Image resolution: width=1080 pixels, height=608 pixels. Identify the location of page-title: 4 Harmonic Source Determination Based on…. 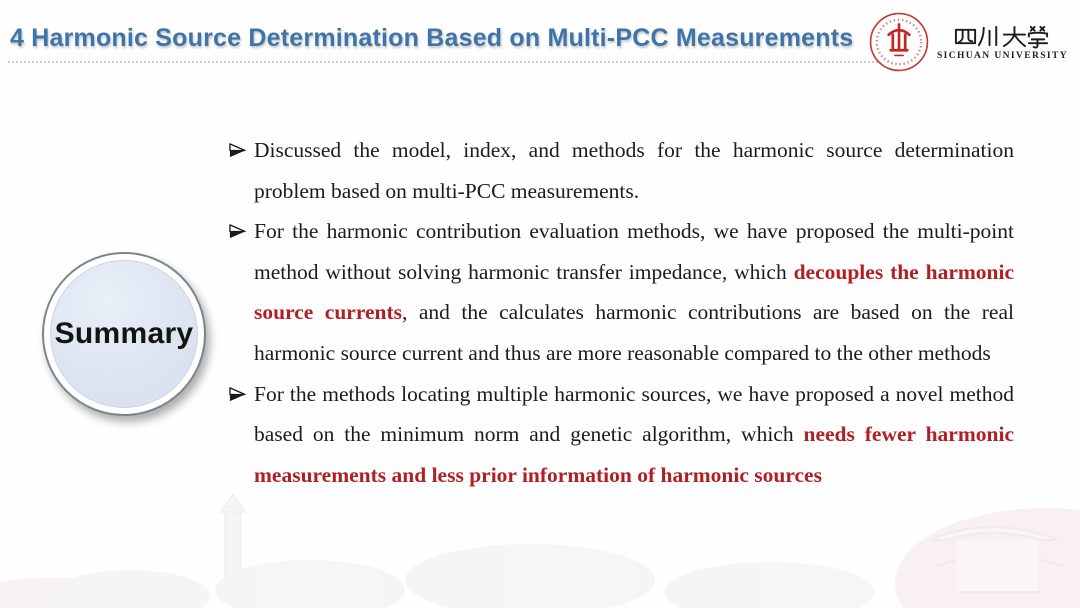
(432, 38).